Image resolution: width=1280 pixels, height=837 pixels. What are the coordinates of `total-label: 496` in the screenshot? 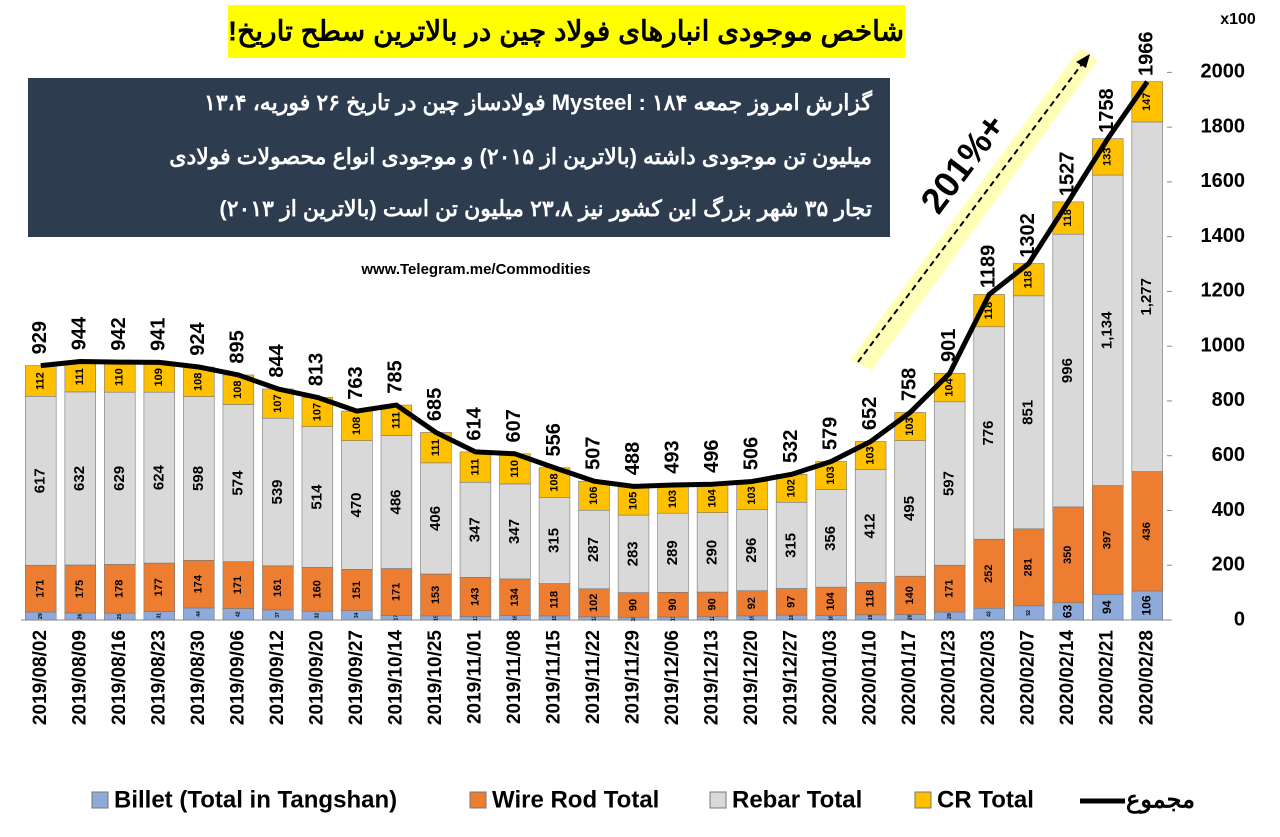 It's located at (712, 456).